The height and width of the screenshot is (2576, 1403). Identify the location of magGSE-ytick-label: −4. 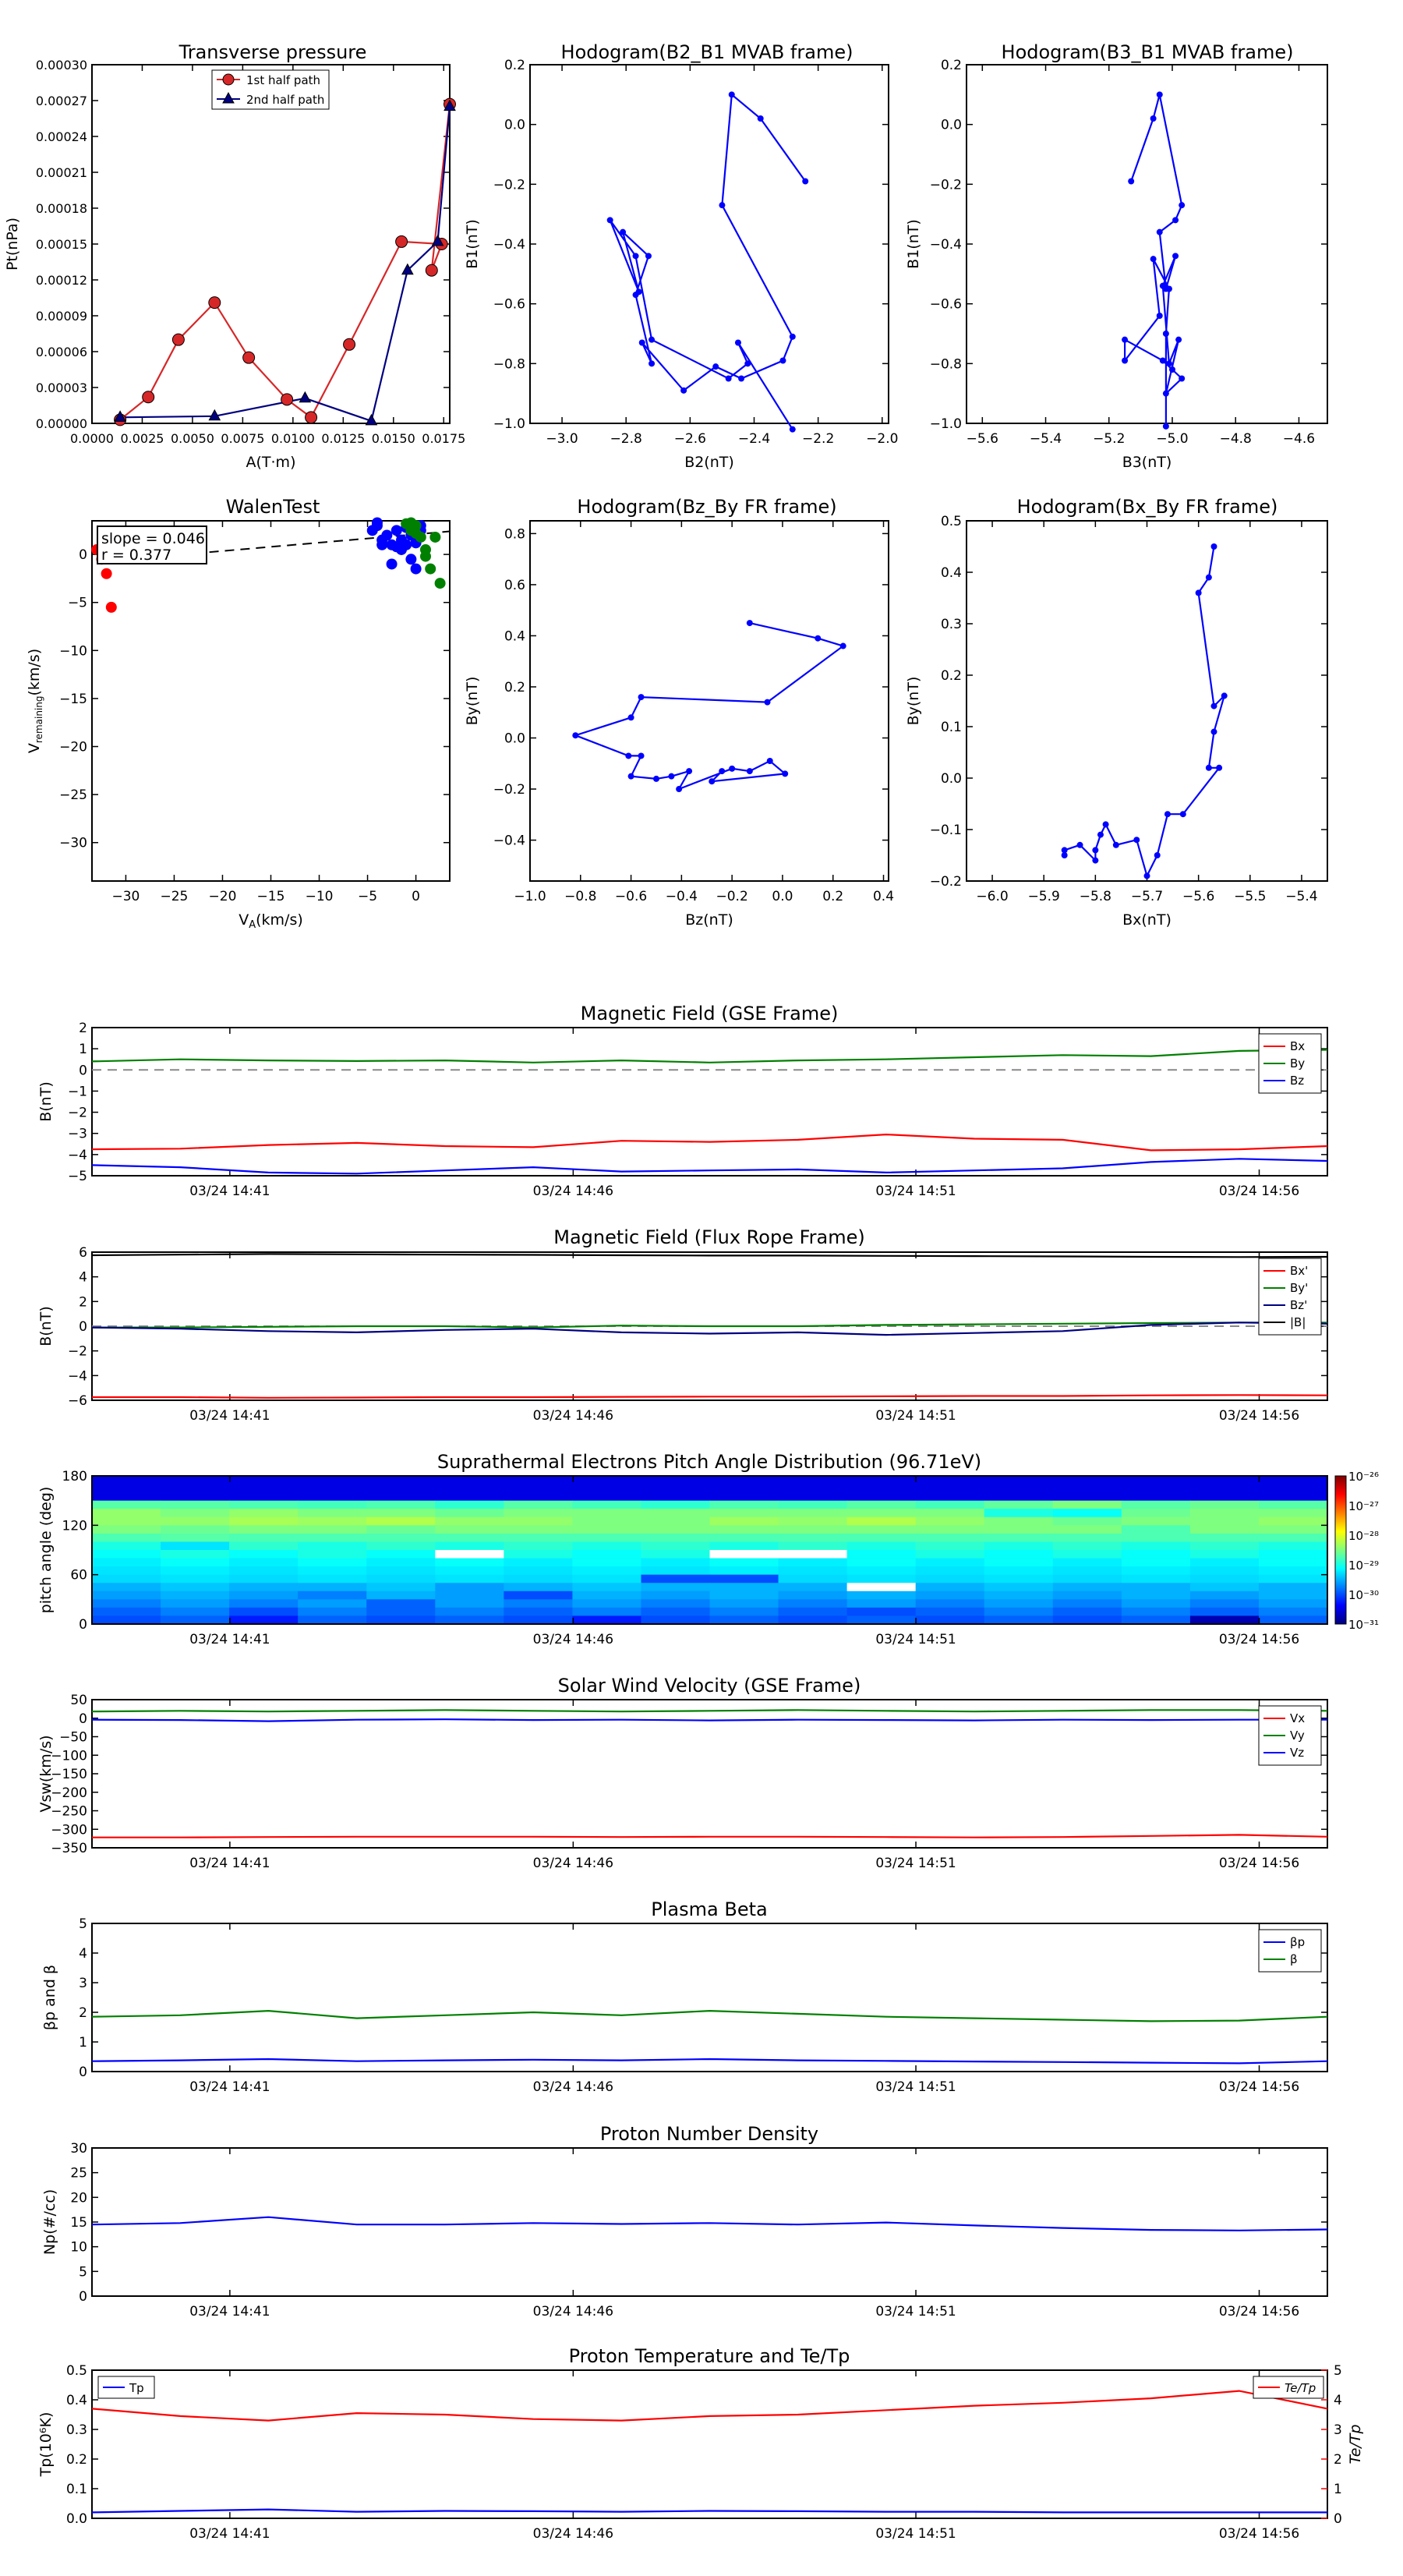
(77, 1155).